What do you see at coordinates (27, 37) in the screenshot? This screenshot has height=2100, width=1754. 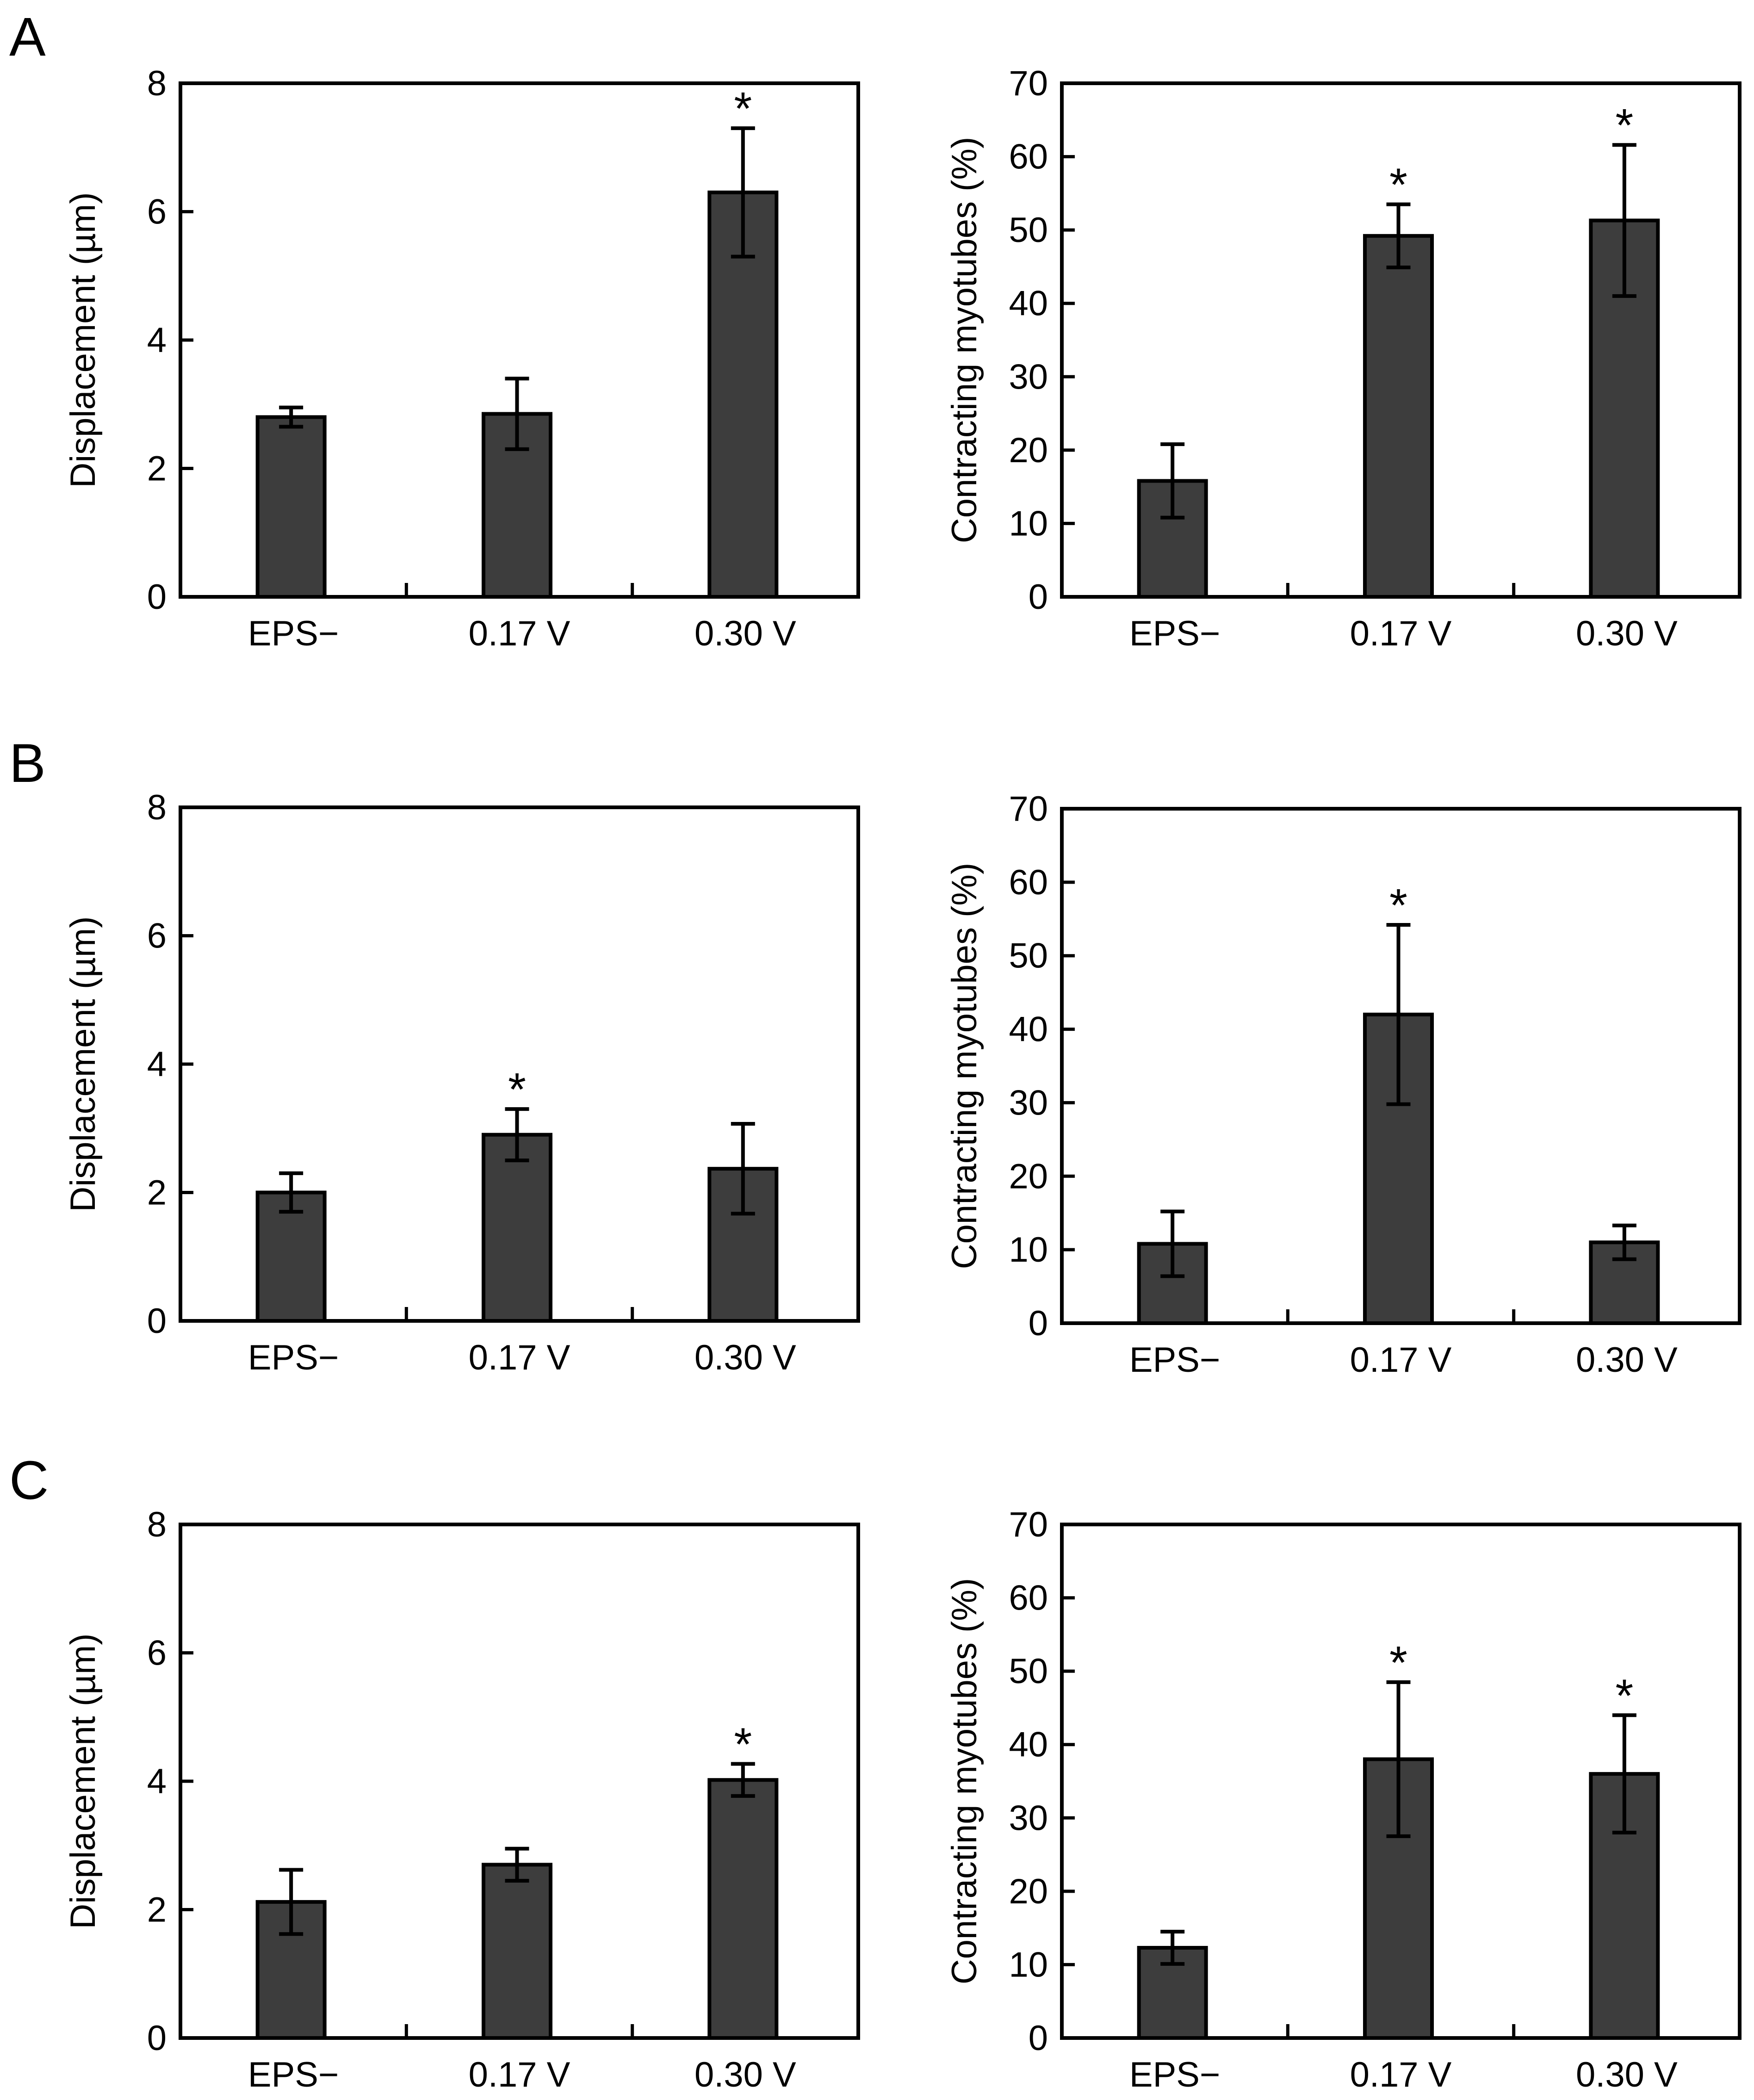 I see `panel-label: A` at bounding box center [27, 37].